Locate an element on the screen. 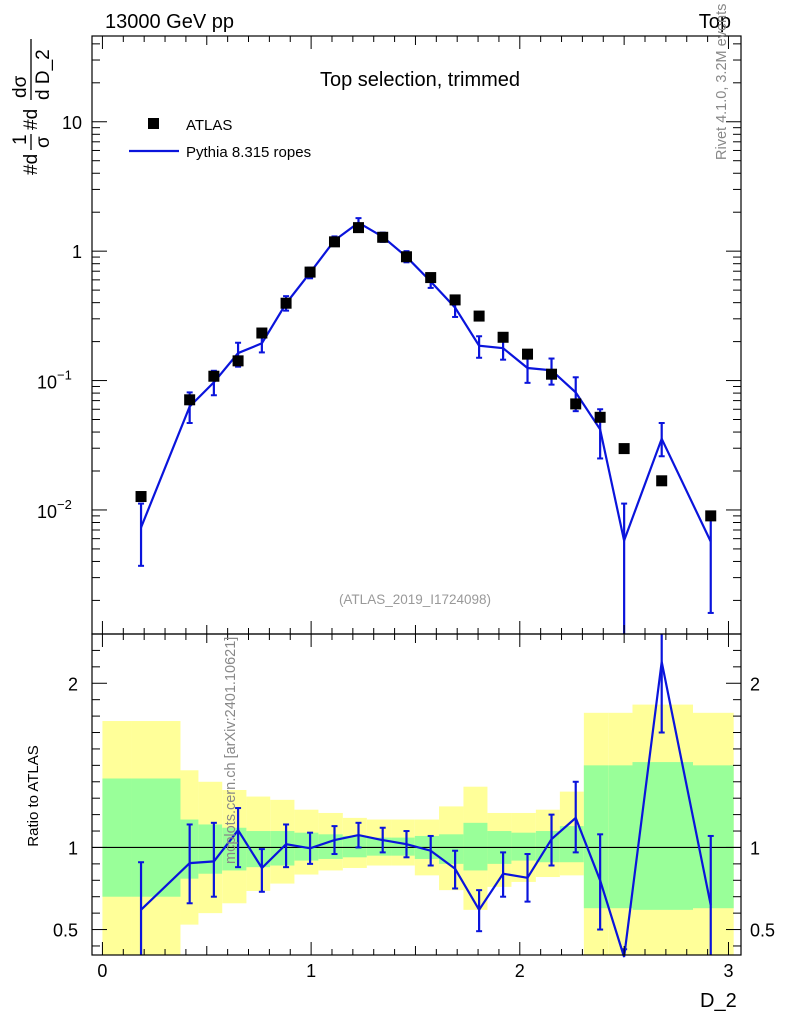 The image size is (786, 1024). legend-label-mc: Pythia 8.315 ropes is located at coordinates (248, 152).